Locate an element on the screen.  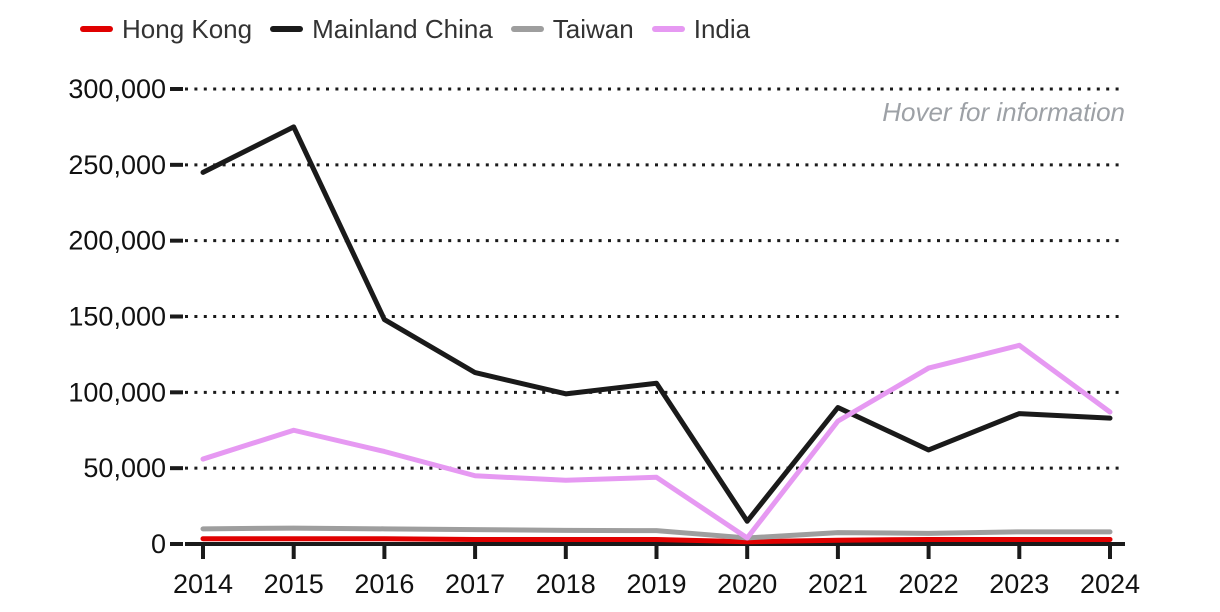
legend-item-hong-kong: Hong Kong is located at coordinates (166, 29).